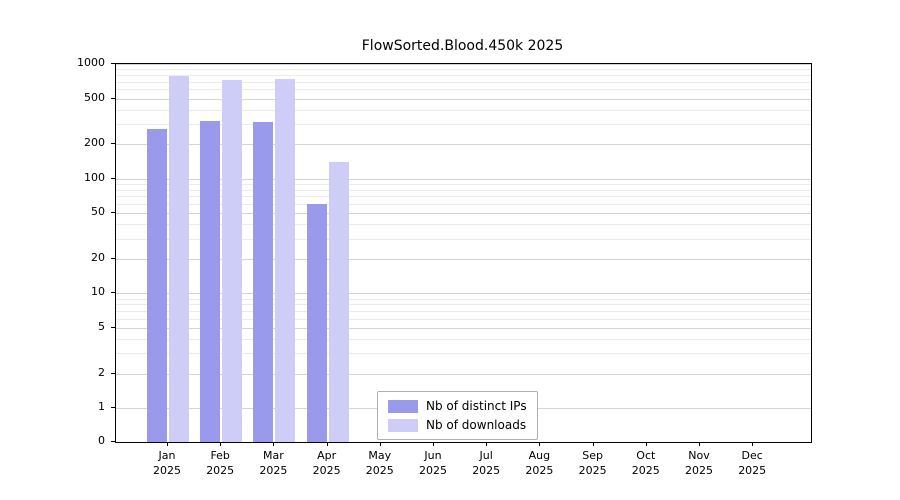 The height and width of the screenshot is (500, 900). What do you see at coordinates (433, 463) in the screenshot?
I see `x-tick-label: Jun 2025` at bounding box center [433, 463].